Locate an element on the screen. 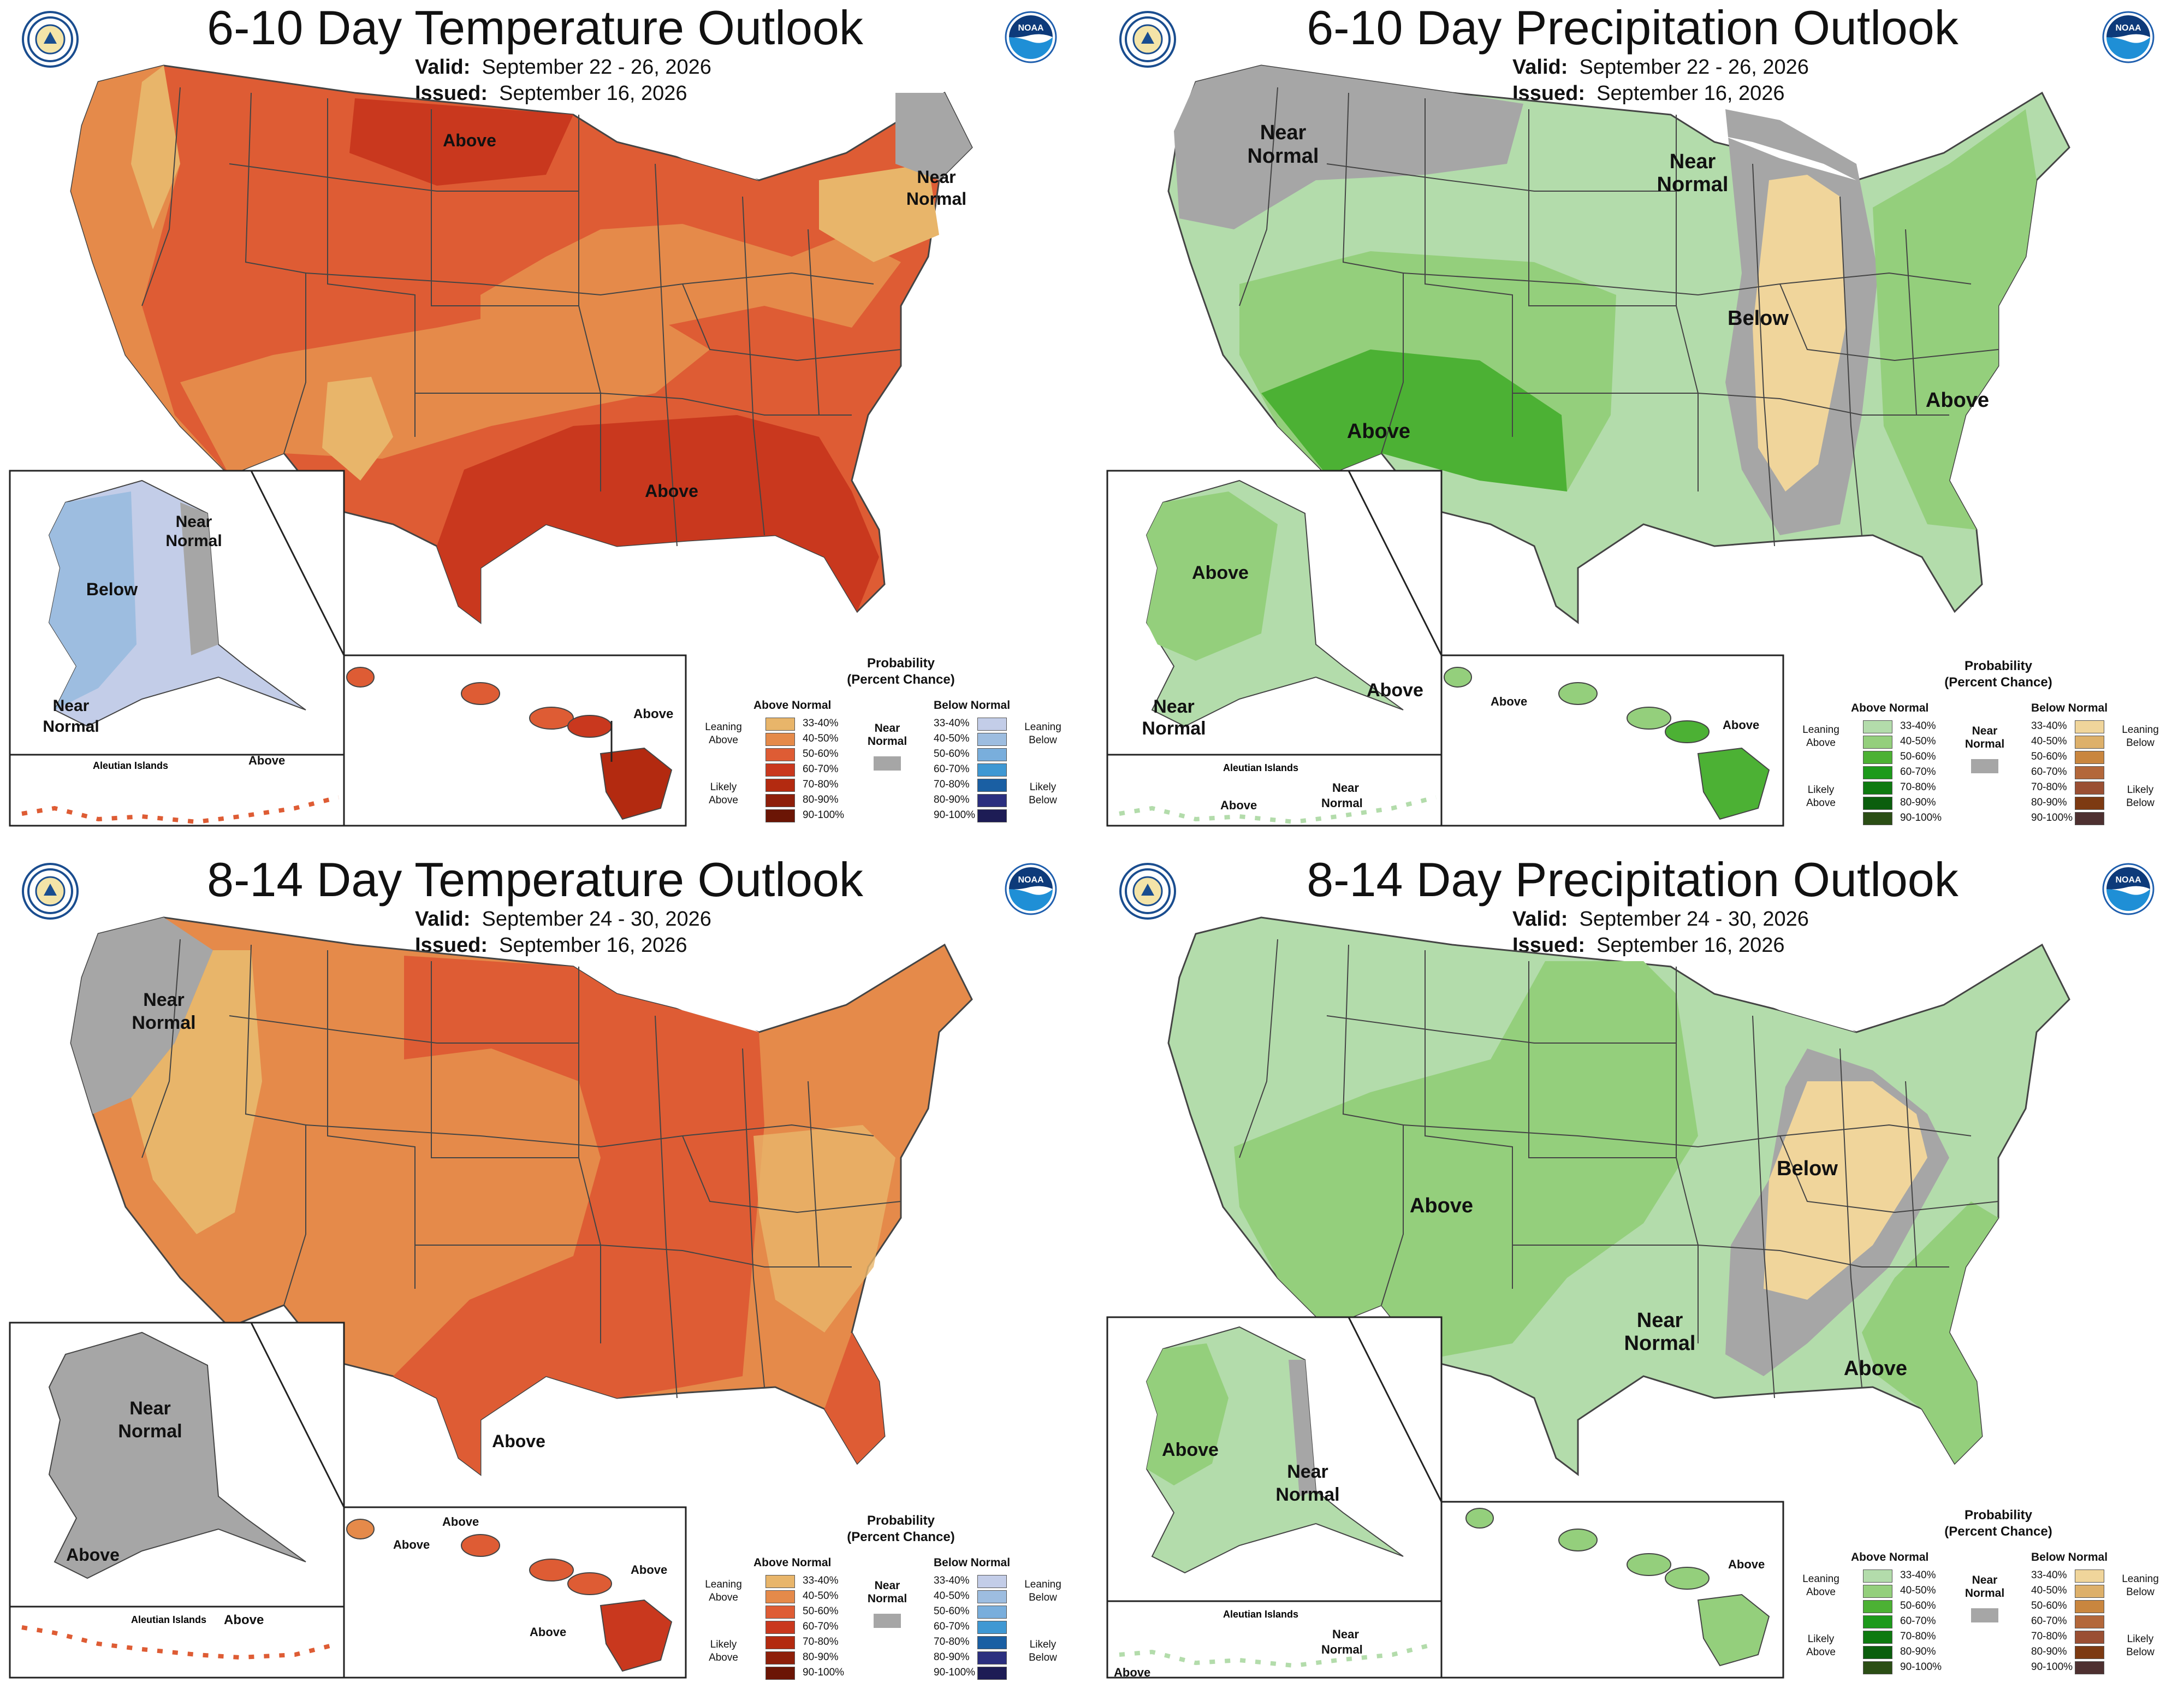  ak-label-below: Below is located at coordinates (112, 589).